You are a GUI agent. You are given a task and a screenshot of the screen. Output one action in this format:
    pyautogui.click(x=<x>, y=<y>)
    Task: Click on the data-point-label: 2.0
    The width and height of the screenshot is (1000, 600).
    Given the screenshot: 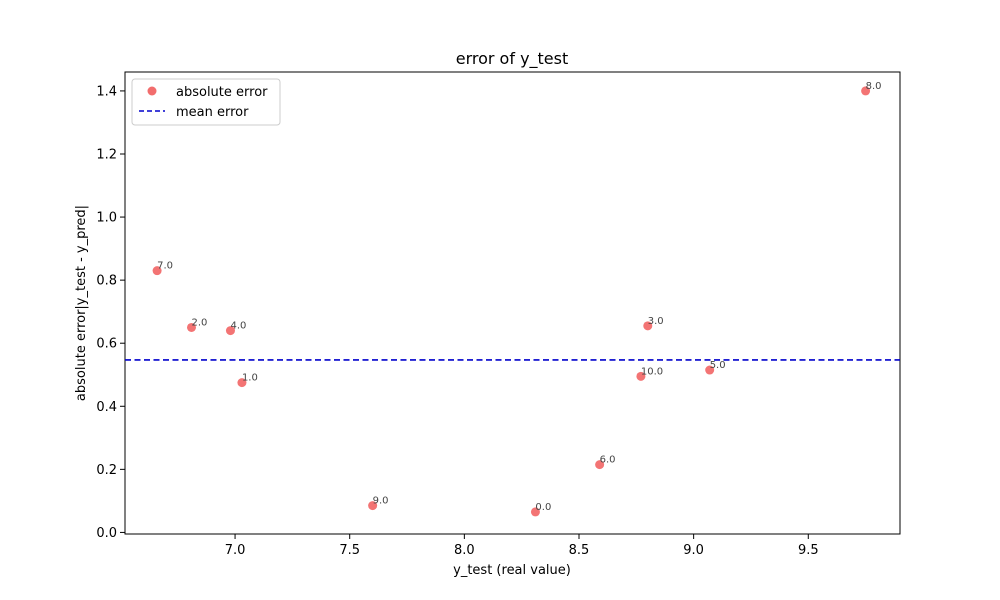 What is the action you would take?
    pyautogui.click(x=199, y=322)
    